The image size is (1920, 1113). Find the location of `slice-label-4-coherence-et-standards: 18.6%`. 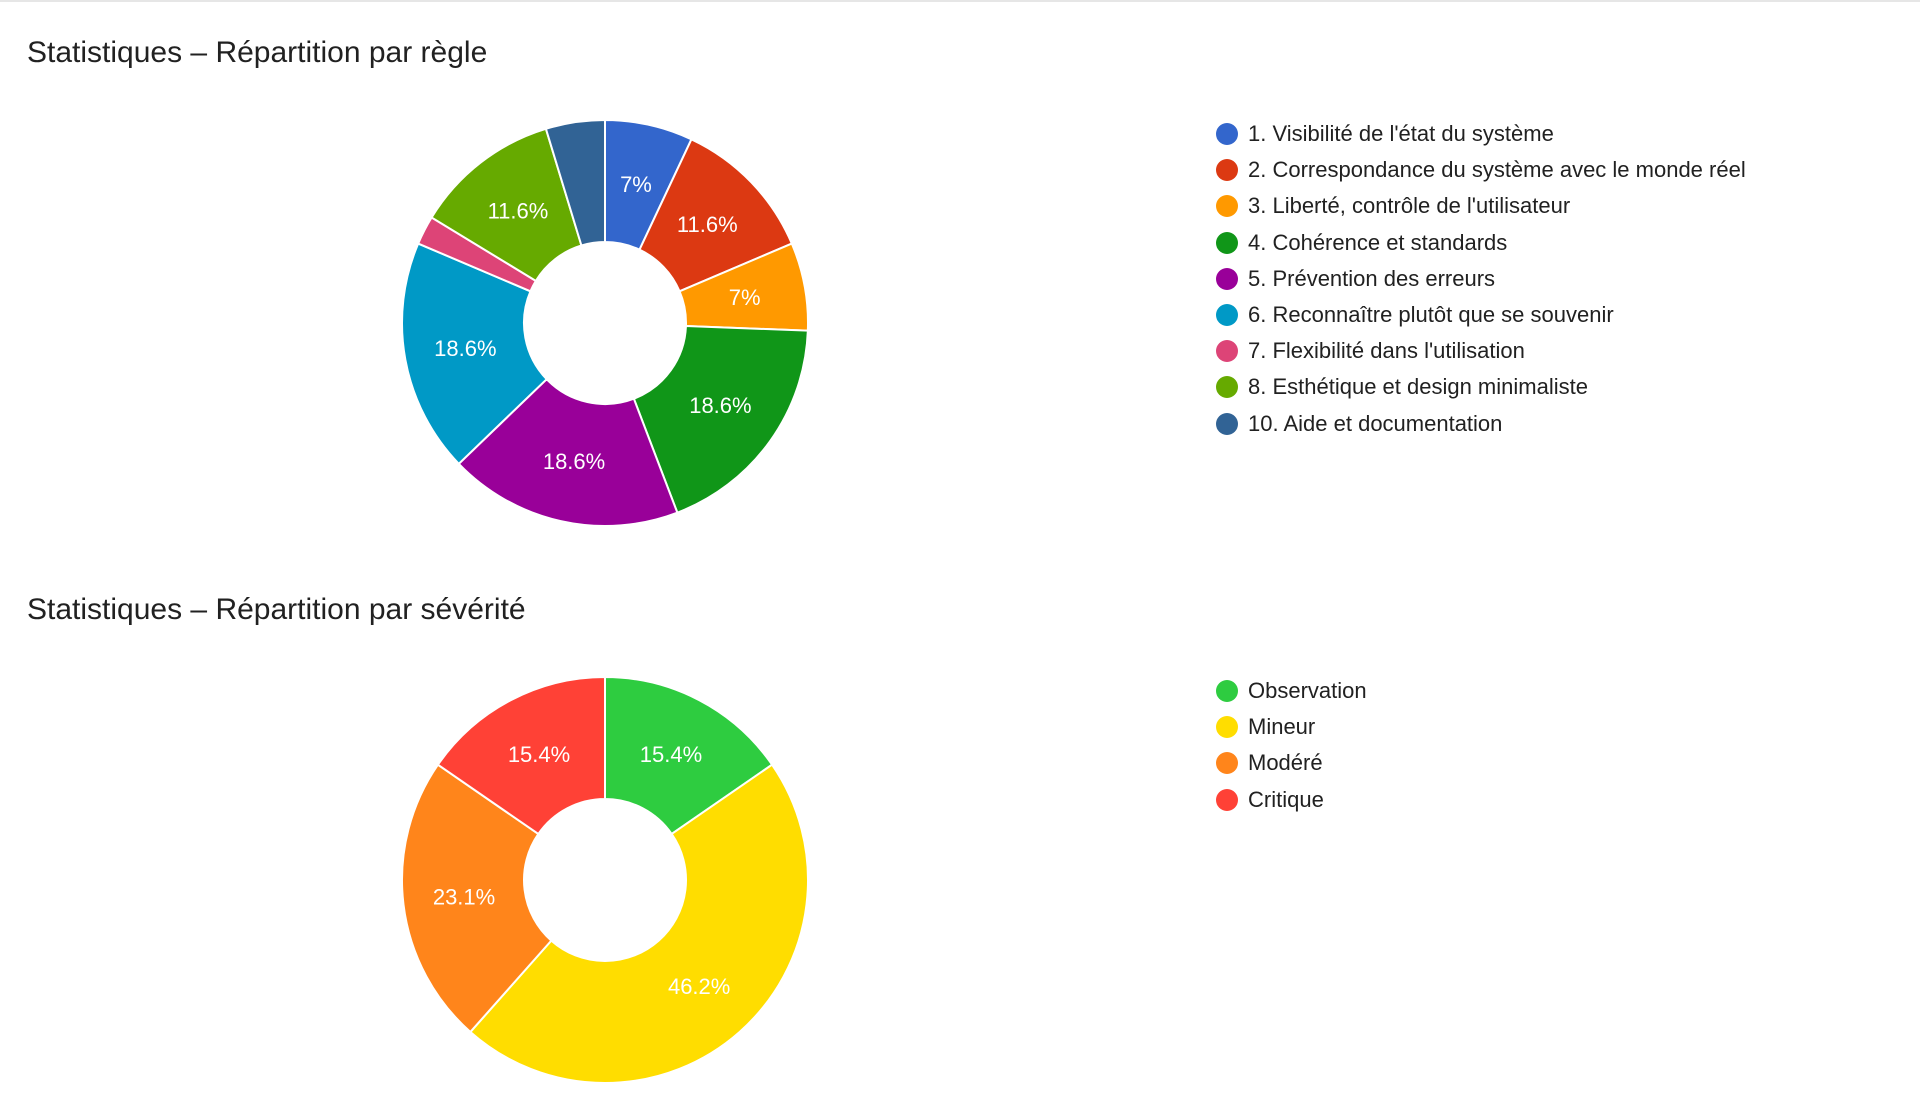

slice-label-4-coherence-et-standards: 18.6% is located at coordinates (720, 405).